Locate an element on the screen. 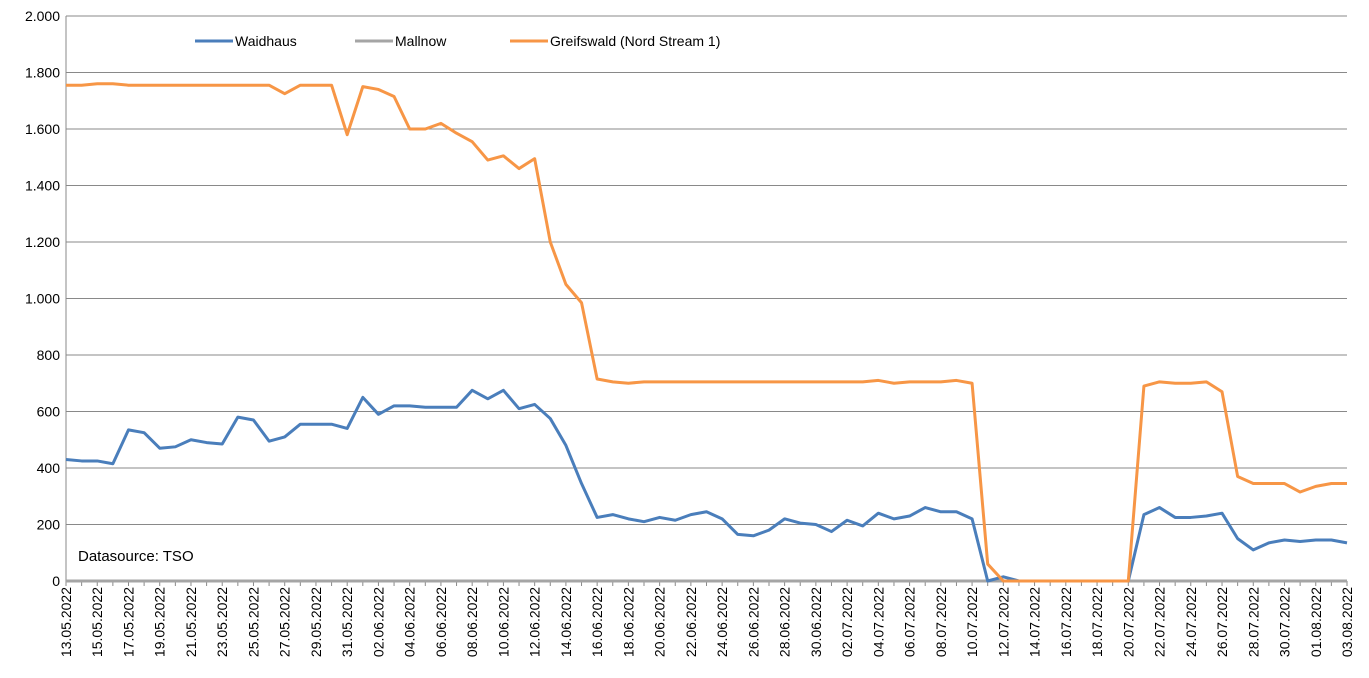  x-tick-label: 16.07.2022 is located at coordinates (1066, 622).